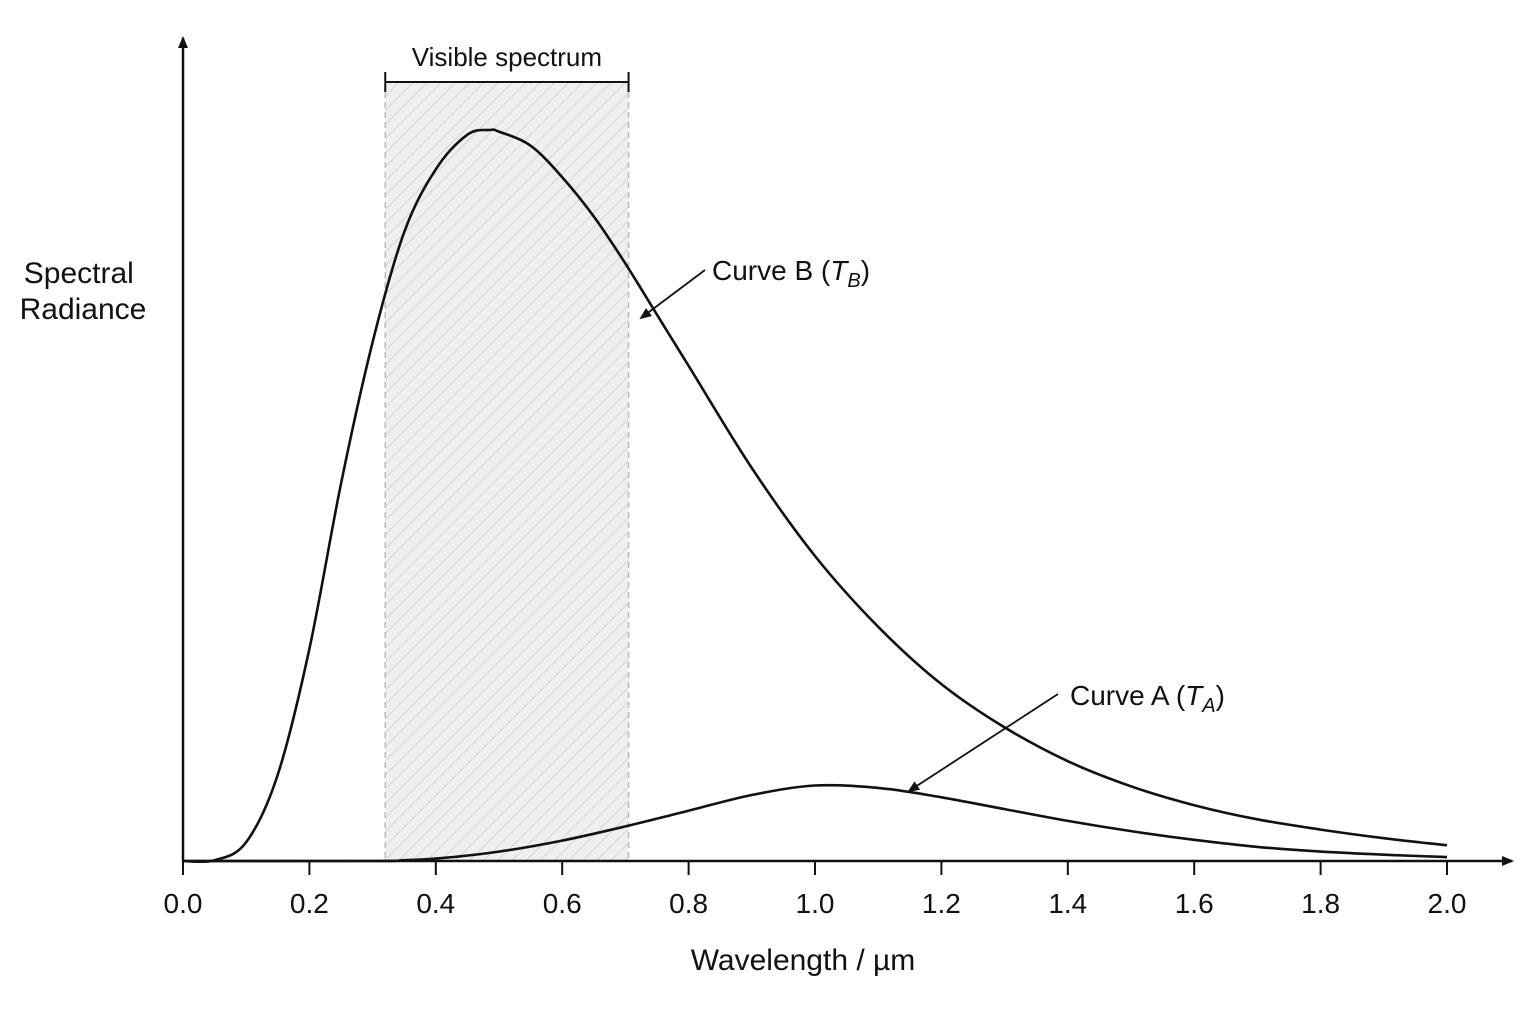 The width and height of the screenshot is (1536, 1024). What do you see at coordinates (435, 903) in the screenshot?
I see `x-tick-label: 0.4` at bounding box center [435, 903].